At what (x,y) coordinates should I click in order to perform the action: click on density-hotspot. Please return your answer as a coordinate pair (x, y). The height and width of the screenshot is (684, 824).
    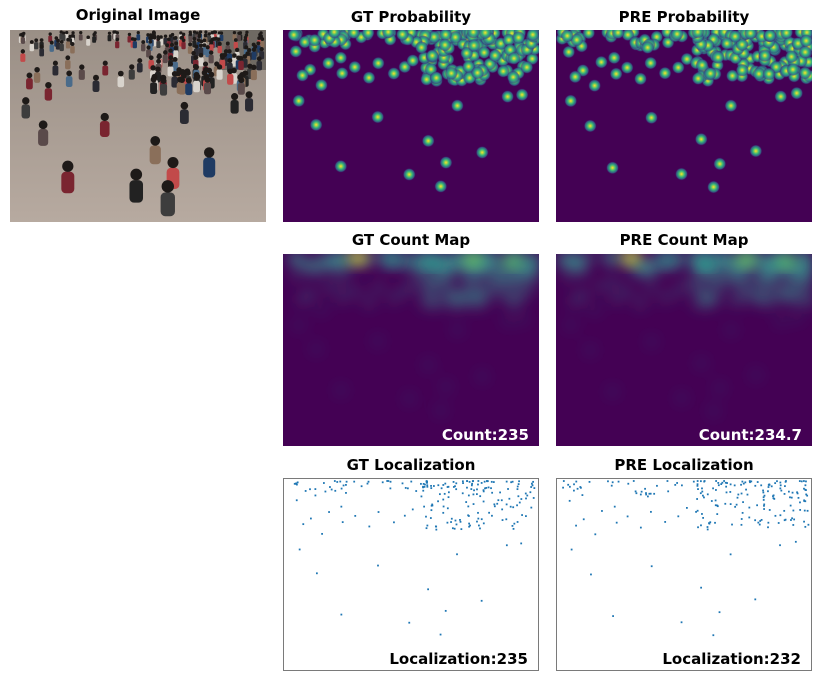
    Looking at the image, I should click on (631, 259).